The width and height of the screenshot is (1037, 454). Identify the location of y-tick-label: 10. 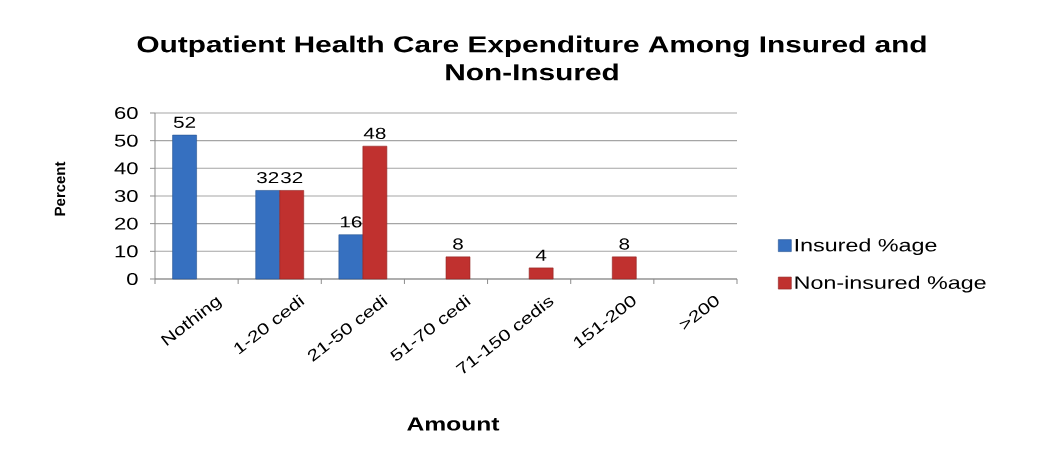
(126, 251).